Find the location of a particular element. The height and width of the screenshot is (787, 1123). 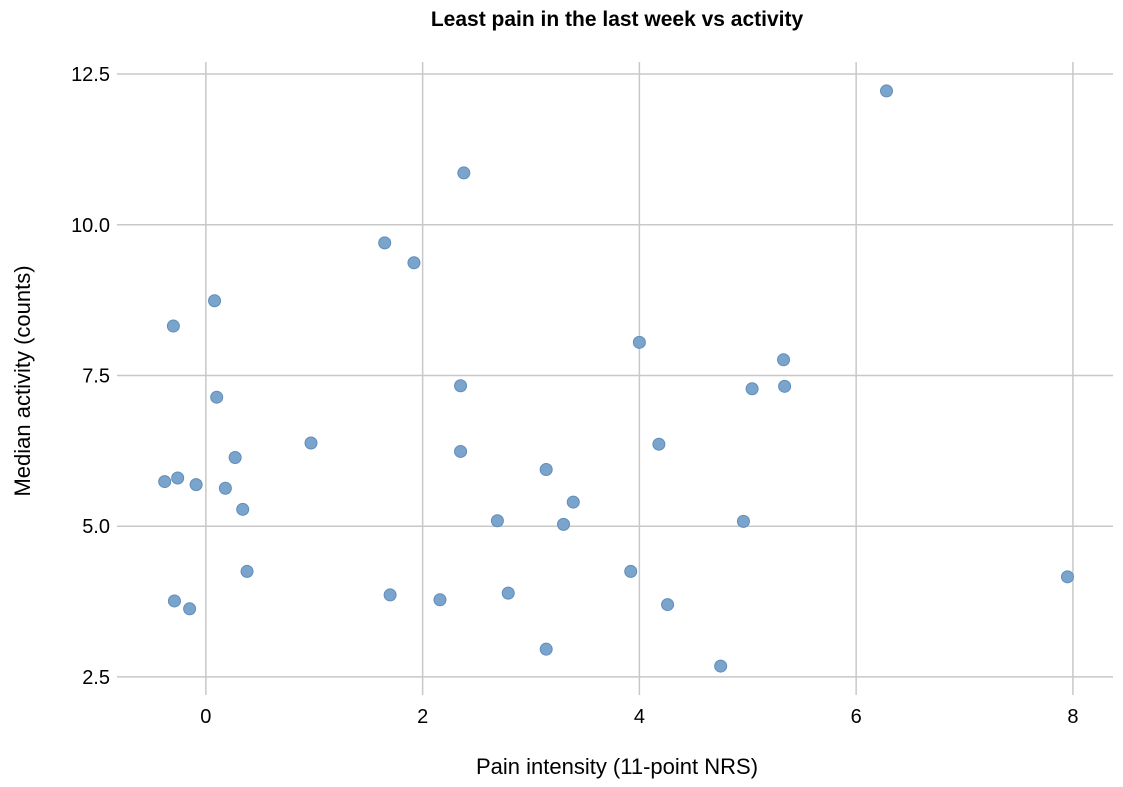

x-tick-label: 4 is located at coordinates (639, 717).